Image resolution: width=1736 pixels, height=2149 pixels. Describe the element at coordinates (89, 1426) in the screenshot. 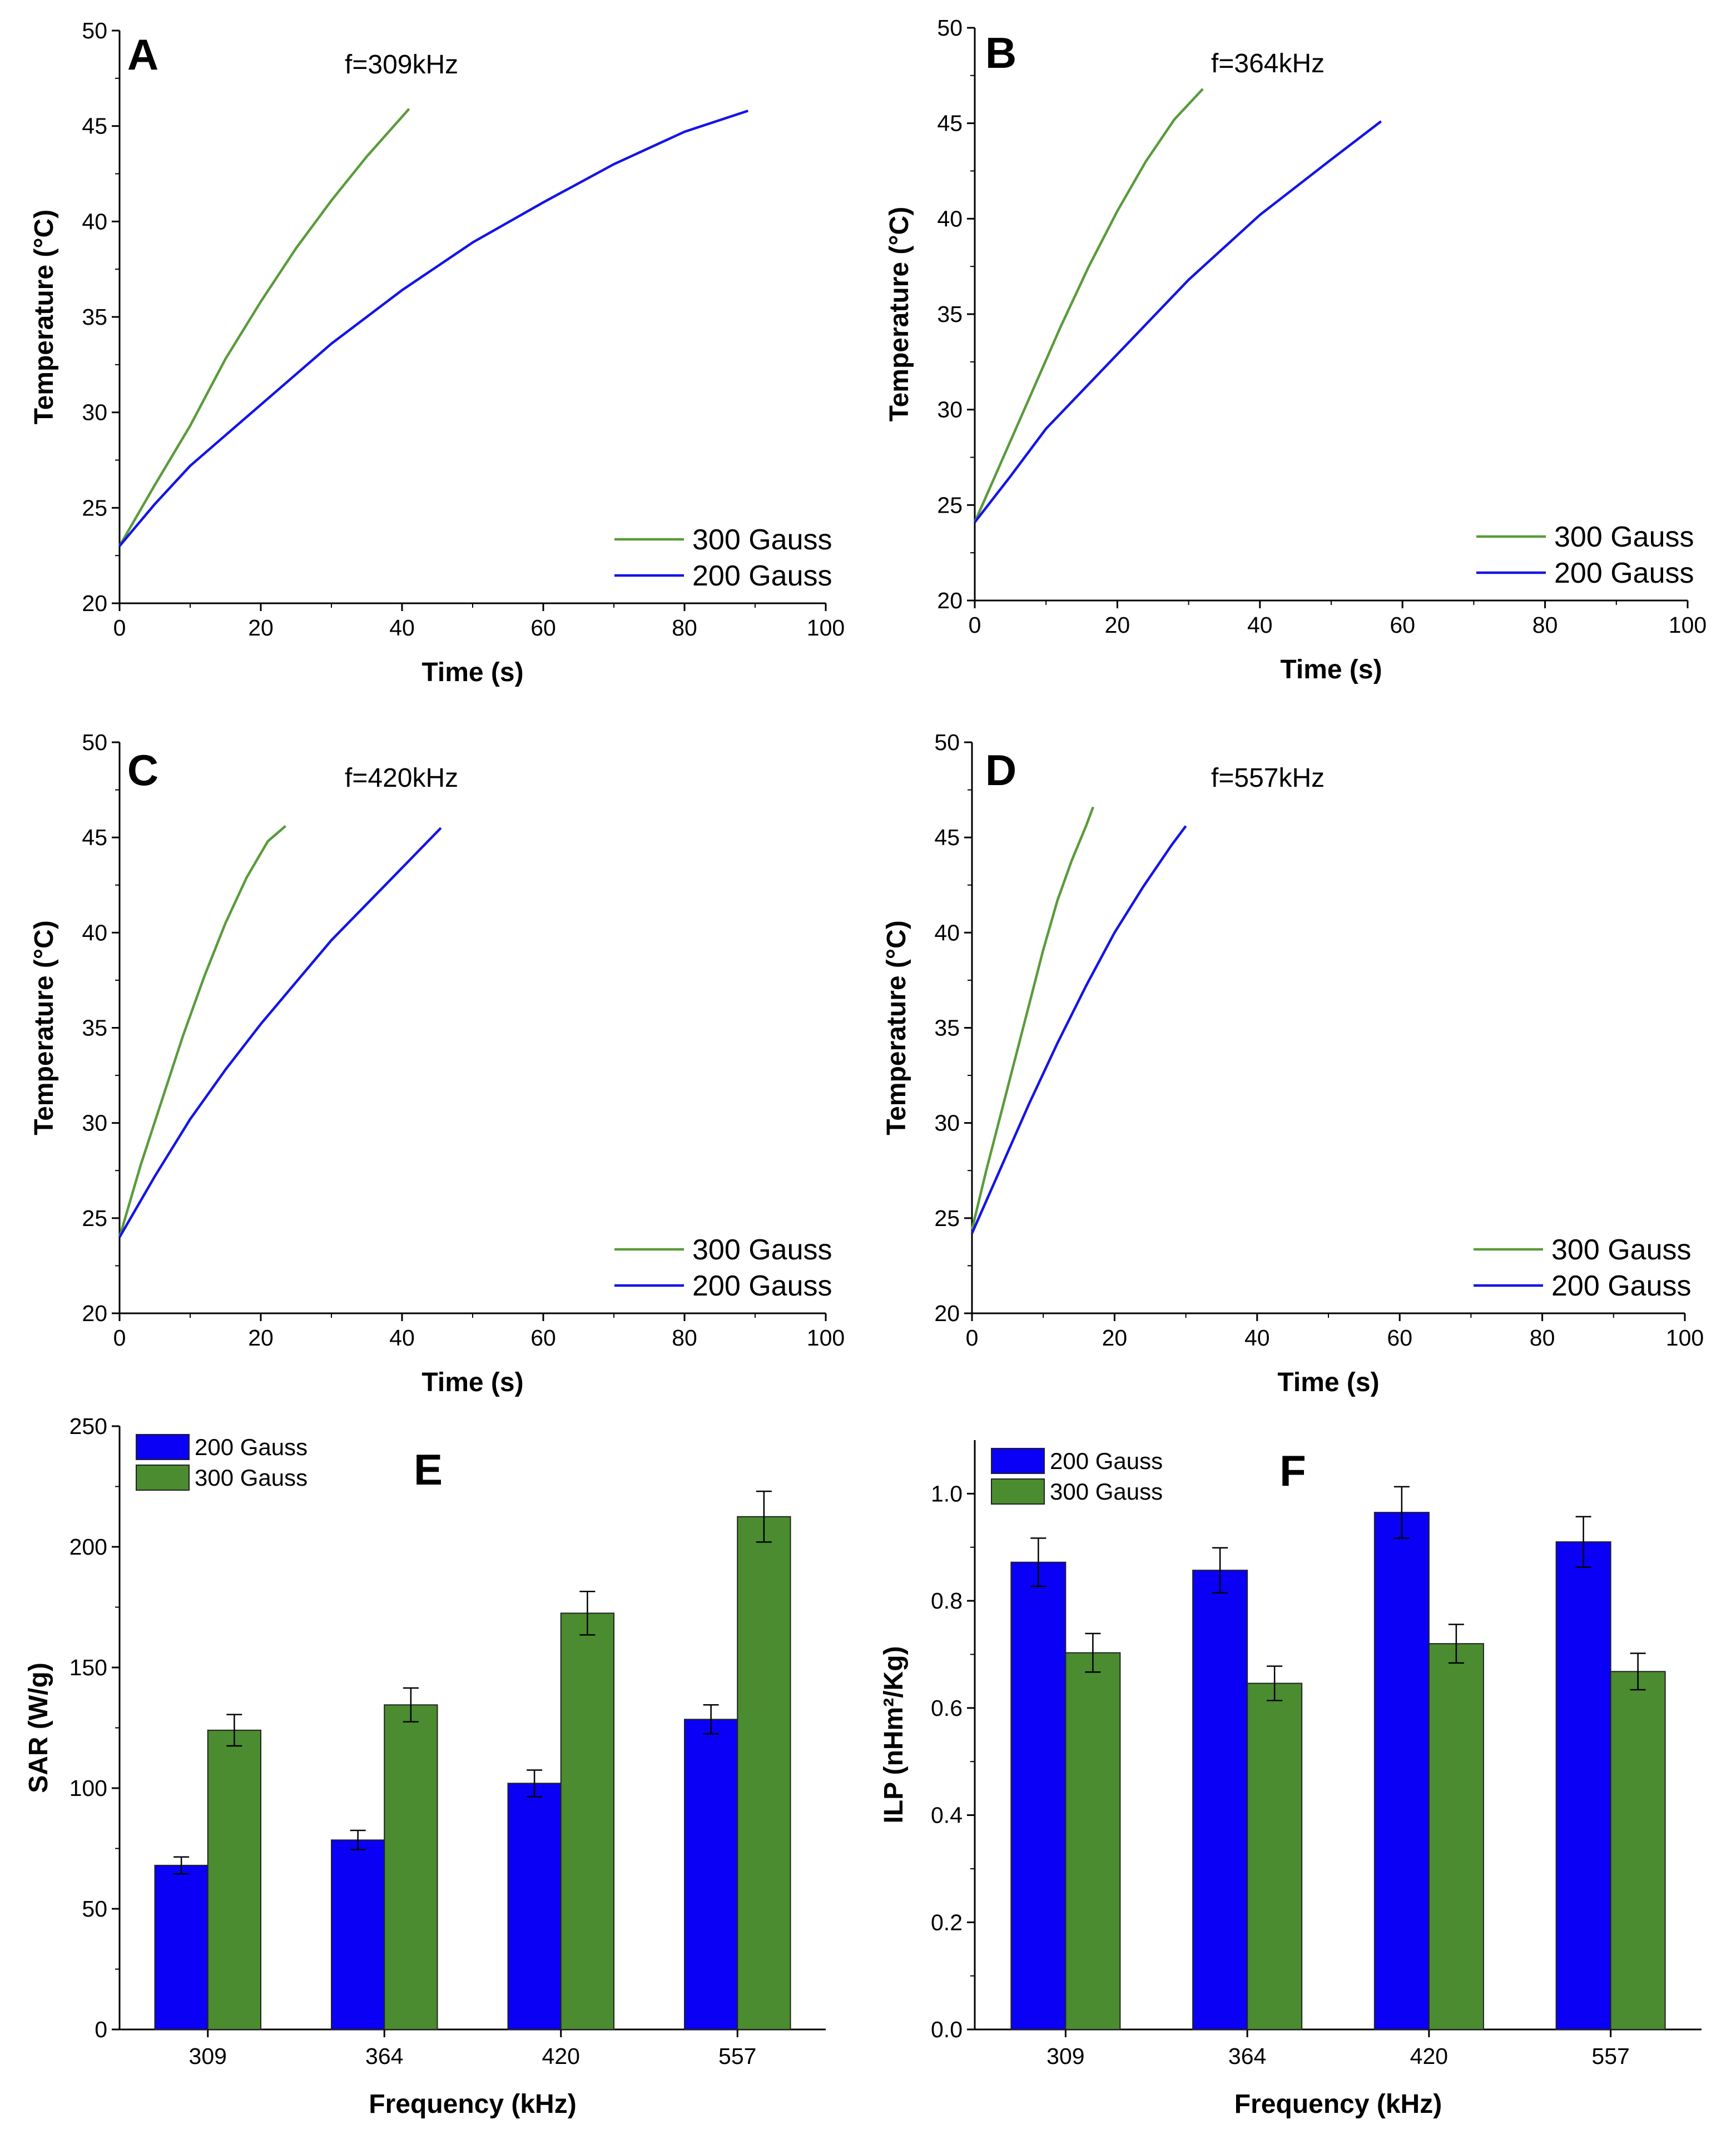

I see `y-tick-label: 250` at that location.